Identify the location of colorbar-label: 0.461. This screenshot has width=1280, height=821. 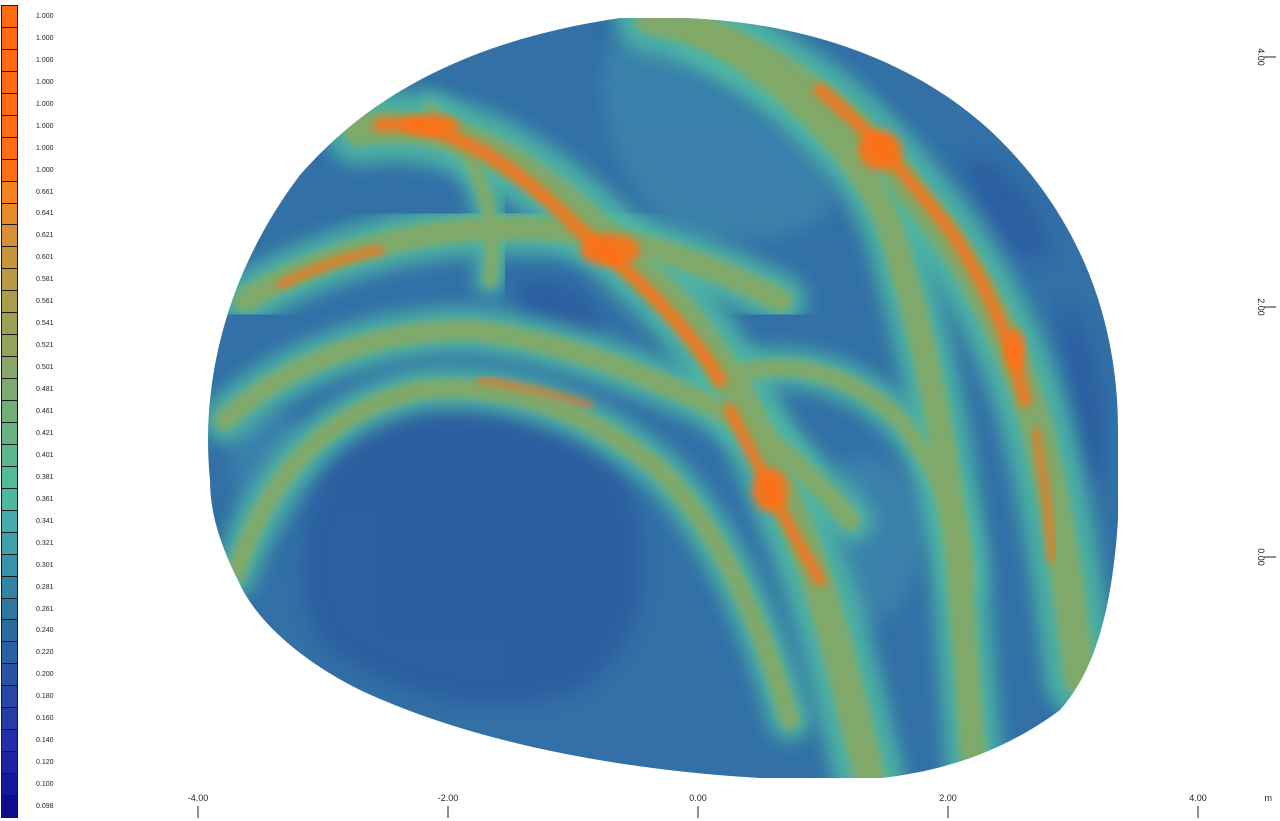
(45, 411).